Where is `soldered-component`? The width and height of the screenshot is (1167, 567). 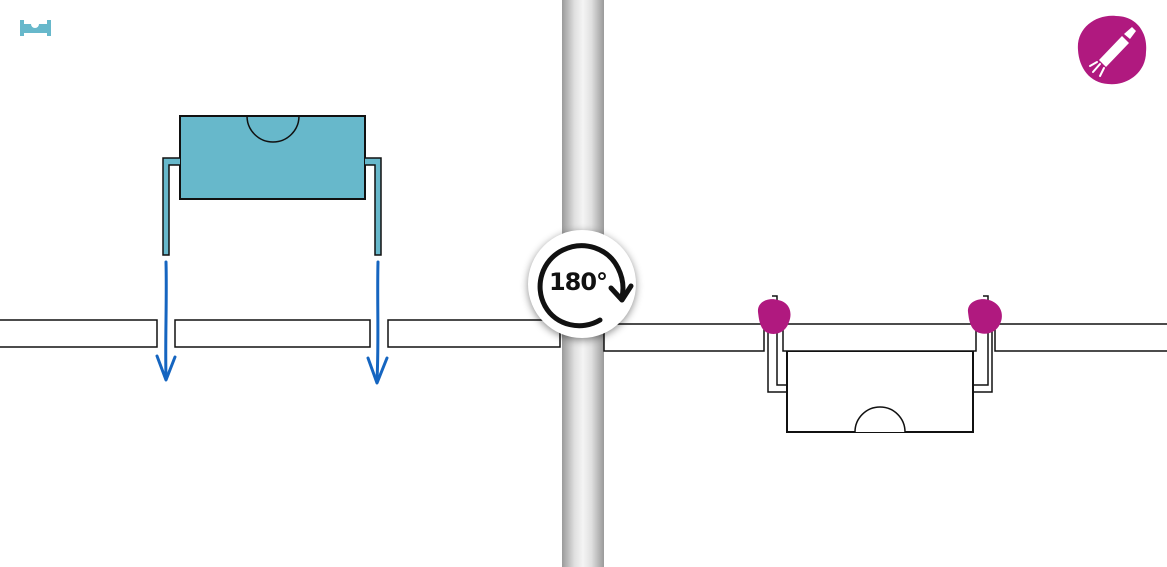 soldered-component is located at coordinates (879, 364).